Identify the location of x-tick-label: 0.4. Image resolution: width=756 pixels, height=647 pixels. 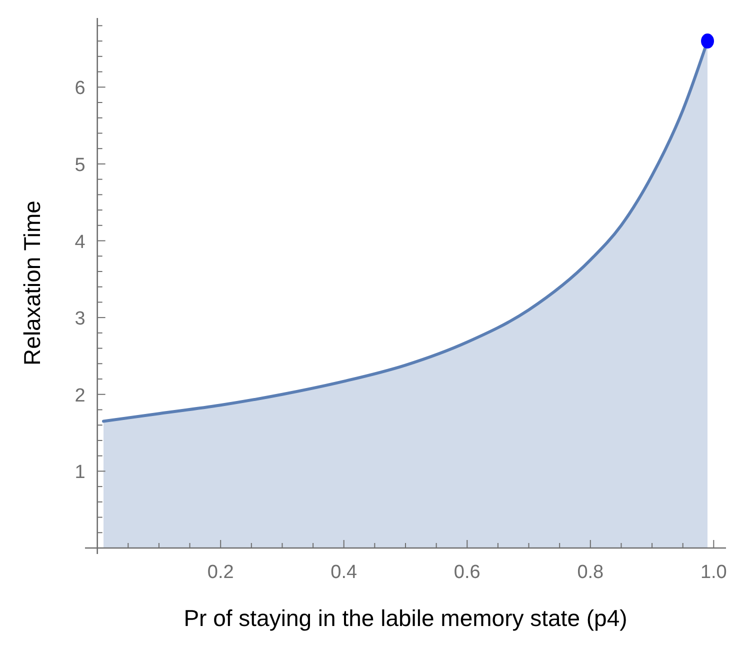
(344, 572).